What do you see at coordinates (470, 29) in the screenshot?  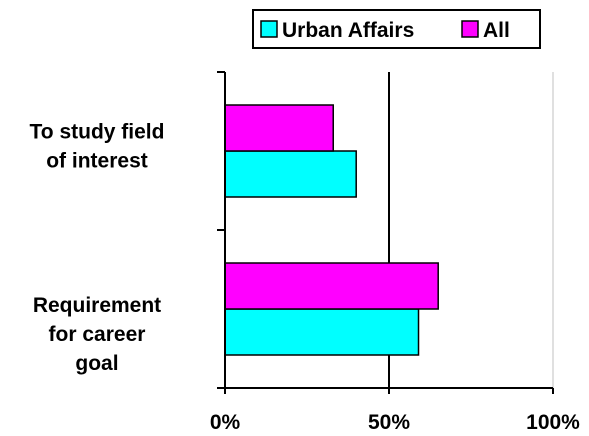 I see `legend-swatch-all` at bounding box center [470, 29].